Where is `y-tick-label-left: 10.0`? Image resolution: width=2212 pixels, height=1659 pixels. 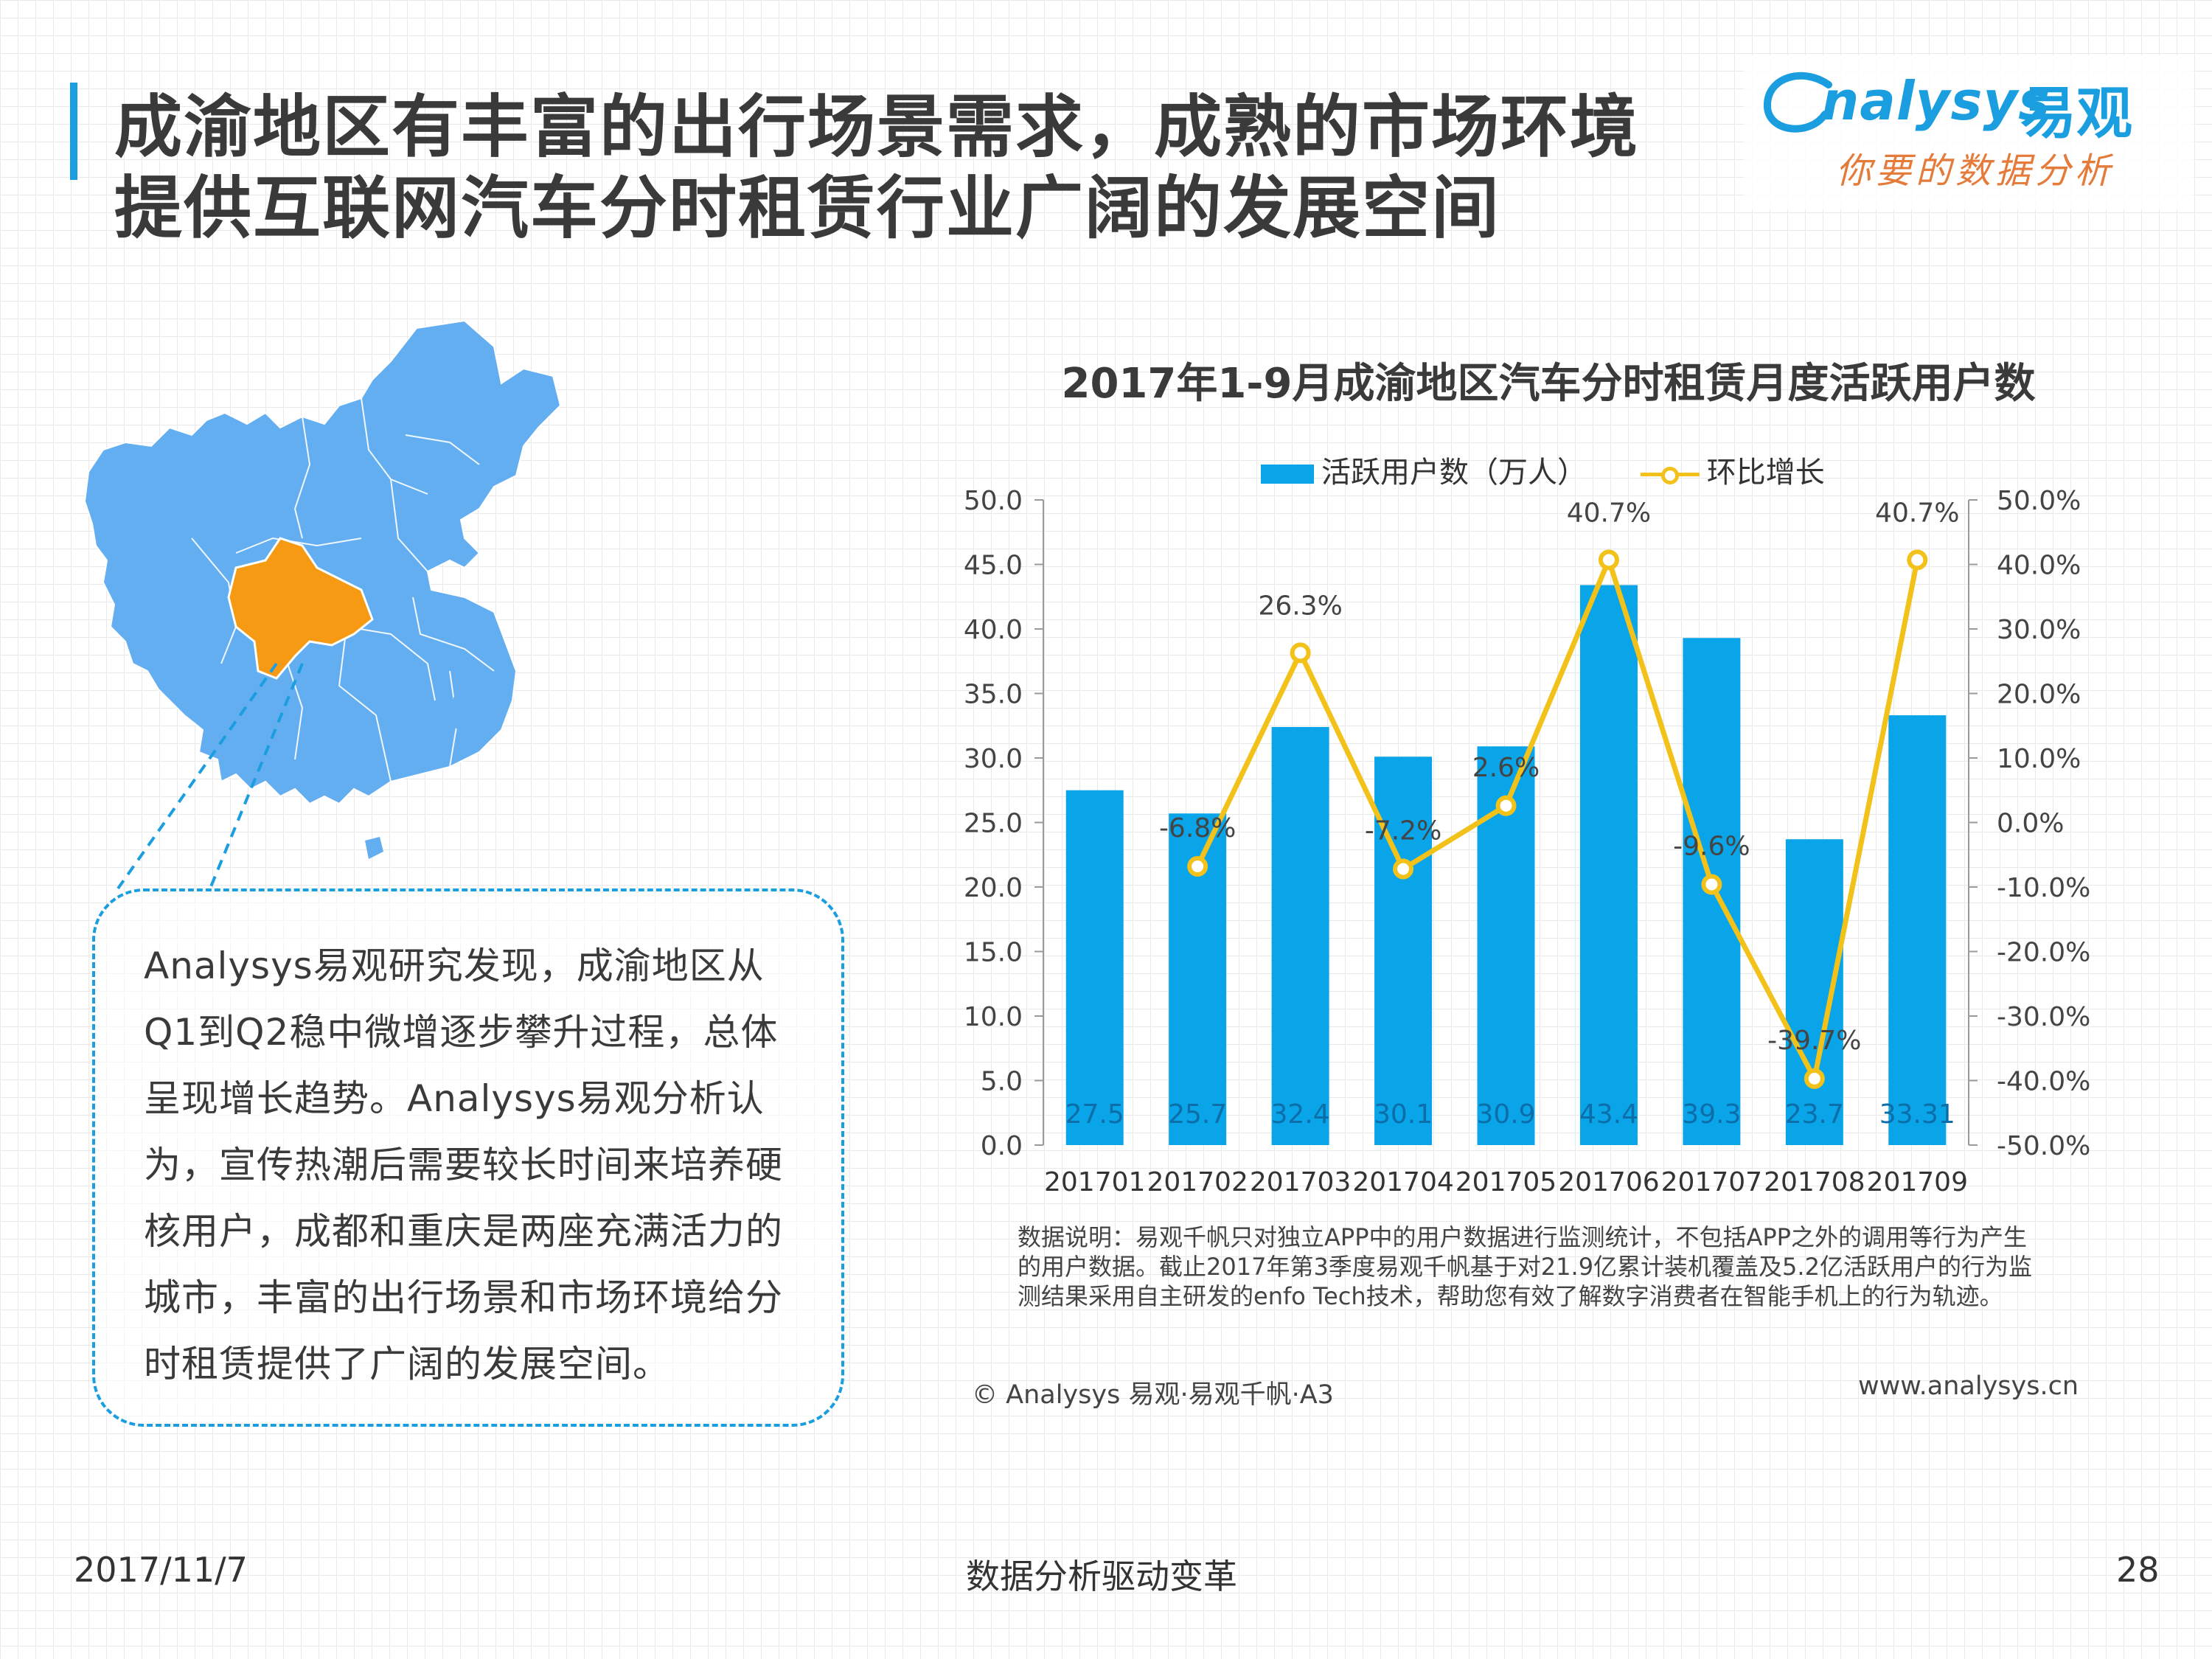 y-tick-label-left: 10.0 is located at coordinates (993, 1017).